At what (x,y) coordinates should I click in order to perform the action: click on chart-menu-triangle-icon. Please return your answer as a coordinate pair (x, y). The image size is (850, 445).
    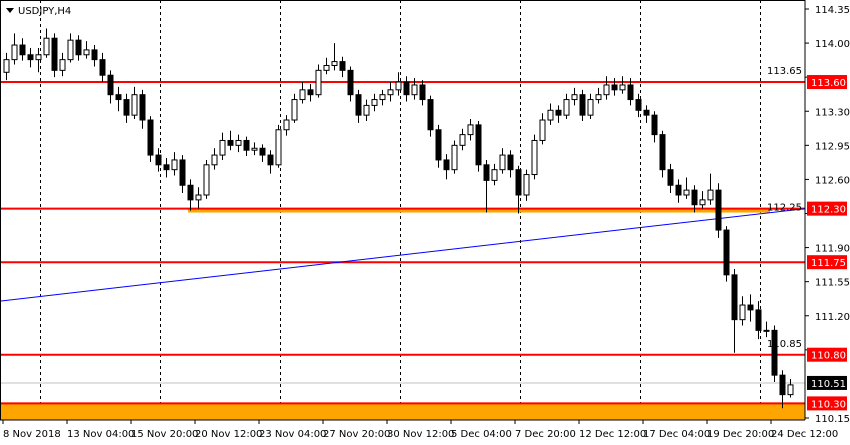
    Looking at the image, I should click on (10, 10).